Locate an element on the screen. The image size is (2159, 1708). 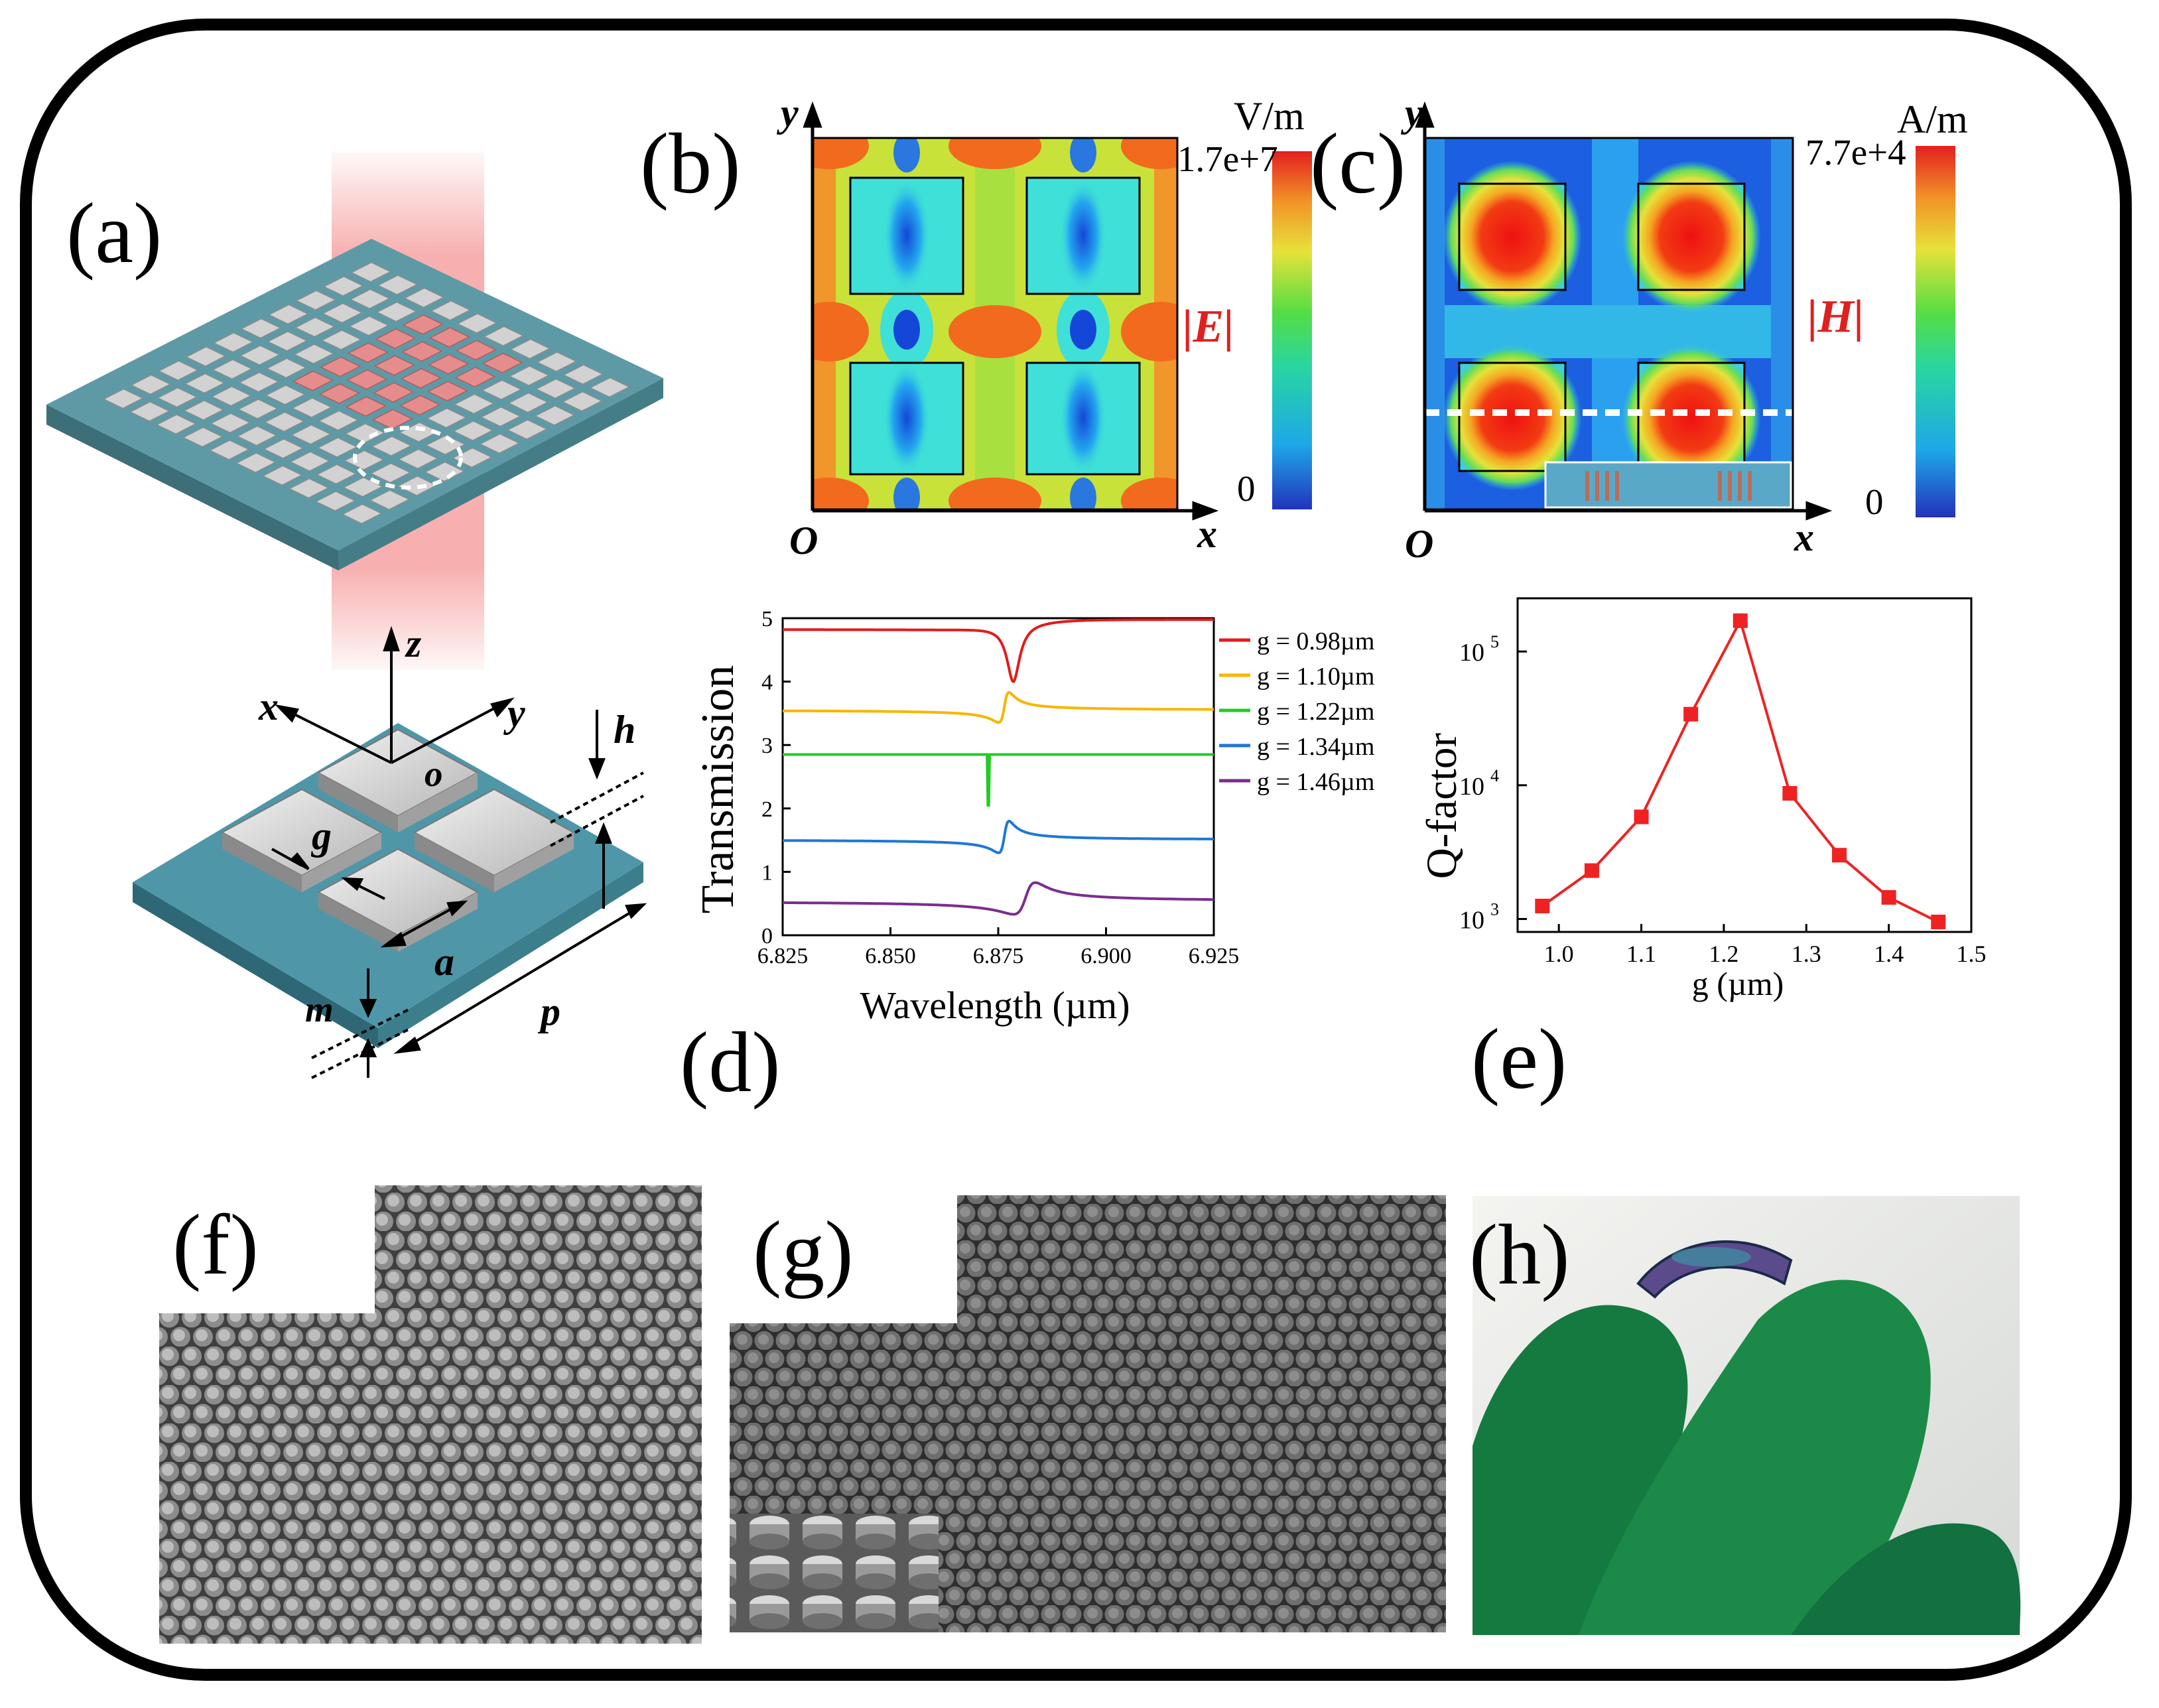
unit-cell-highlight is located at coordinates (408, 458).